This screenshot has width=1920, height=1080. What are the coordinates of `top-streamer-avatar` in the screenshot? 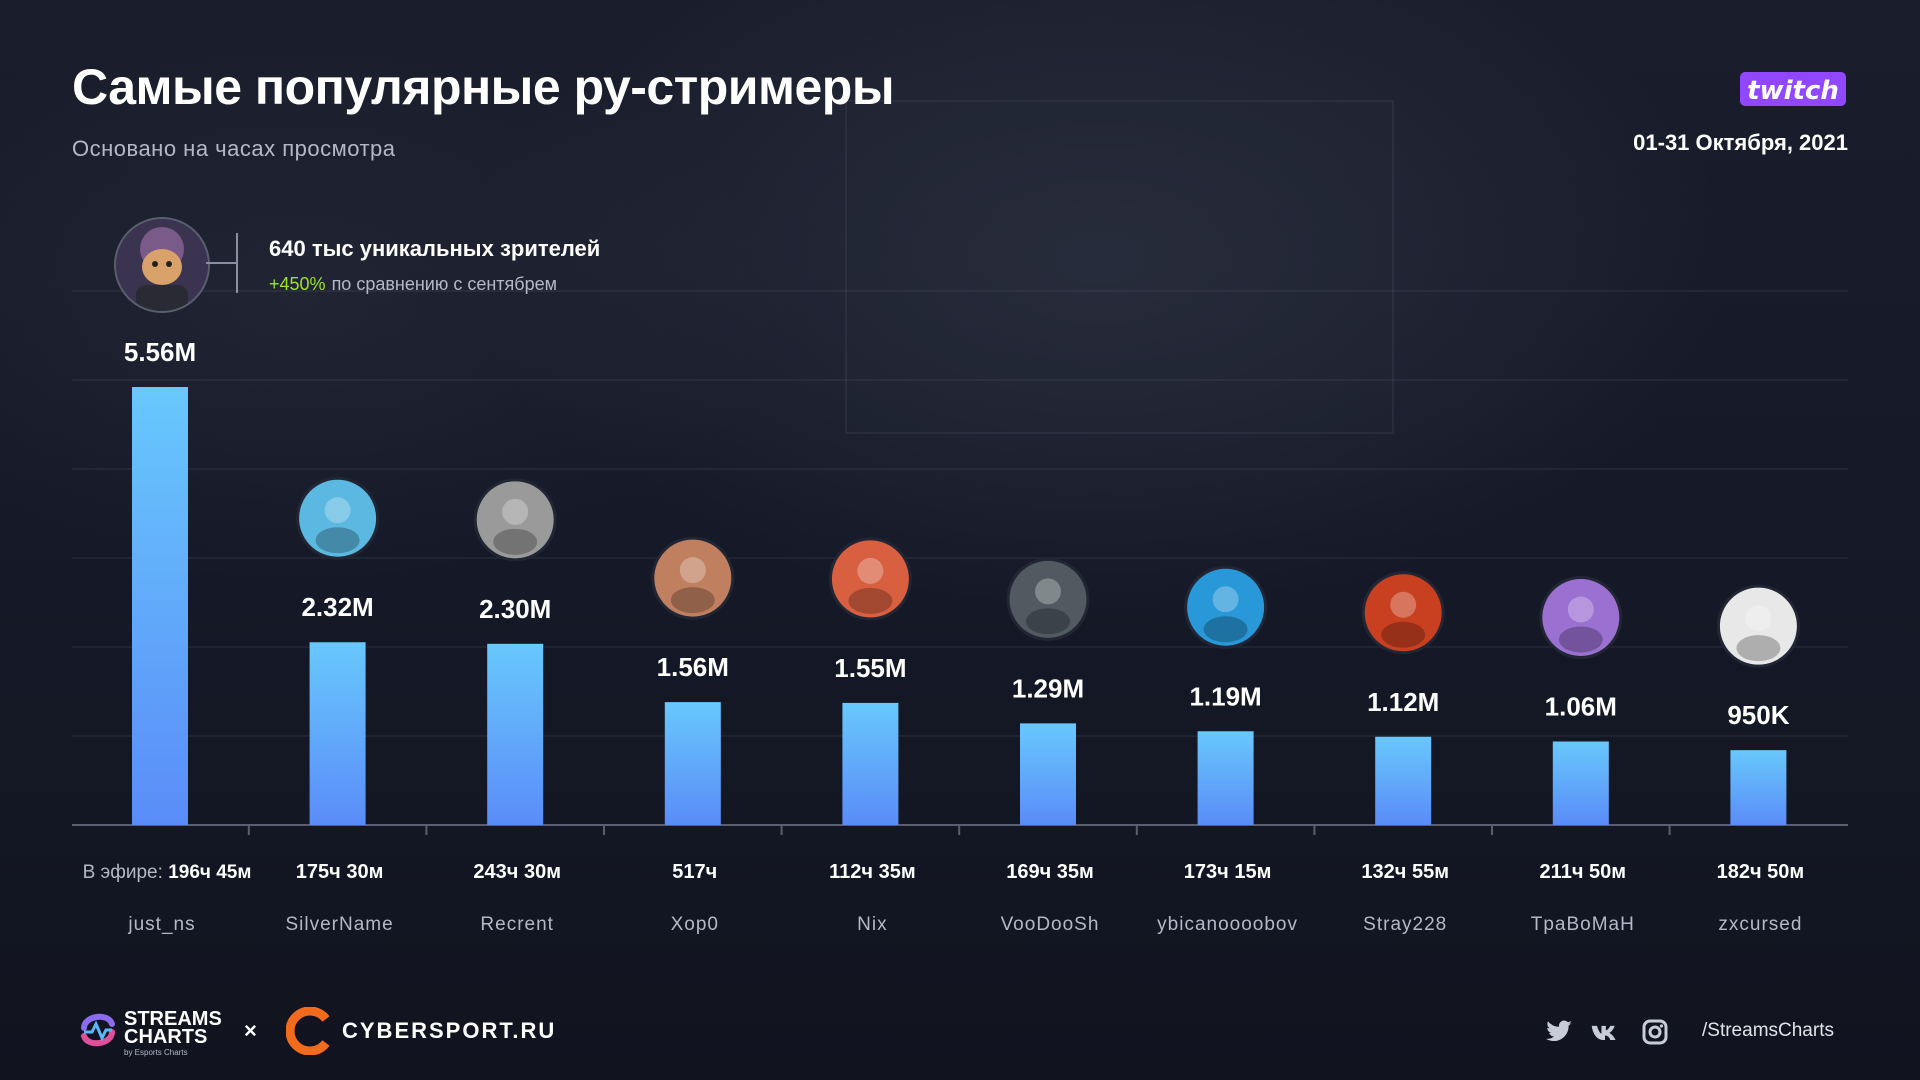 It's located at (162, 265).